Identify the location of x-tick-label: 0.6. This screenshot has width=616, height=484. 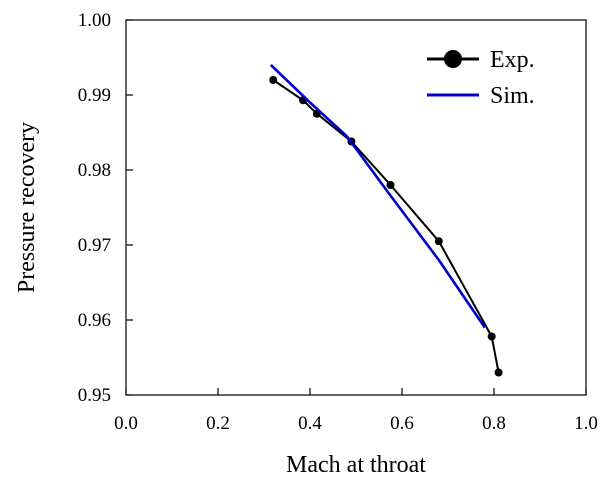
(402, 423).